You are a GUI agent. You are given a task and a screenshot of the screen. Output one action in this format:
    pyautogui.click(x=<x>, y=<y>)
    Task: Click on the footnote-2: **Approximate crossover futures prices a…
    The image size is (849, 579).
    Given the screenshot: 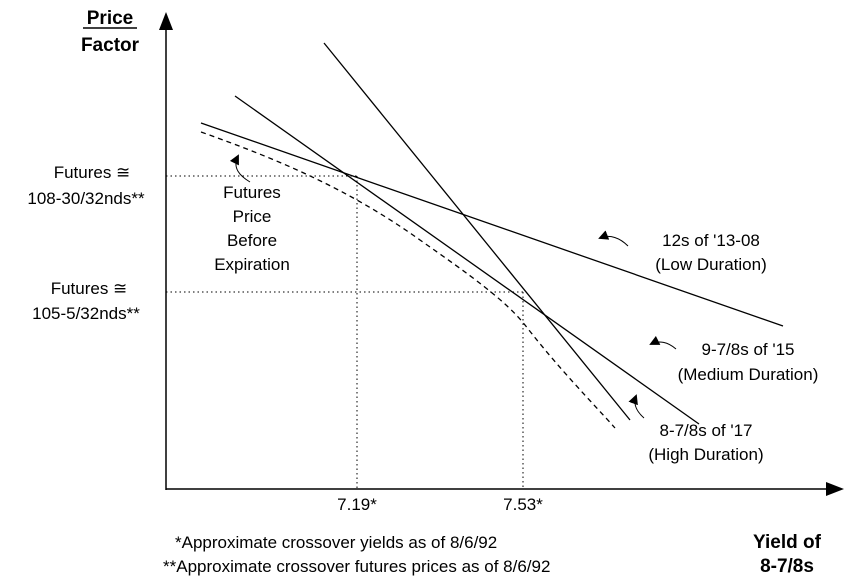 What is the action you would take?
    pyautogui.click(x=356, y=566)
    